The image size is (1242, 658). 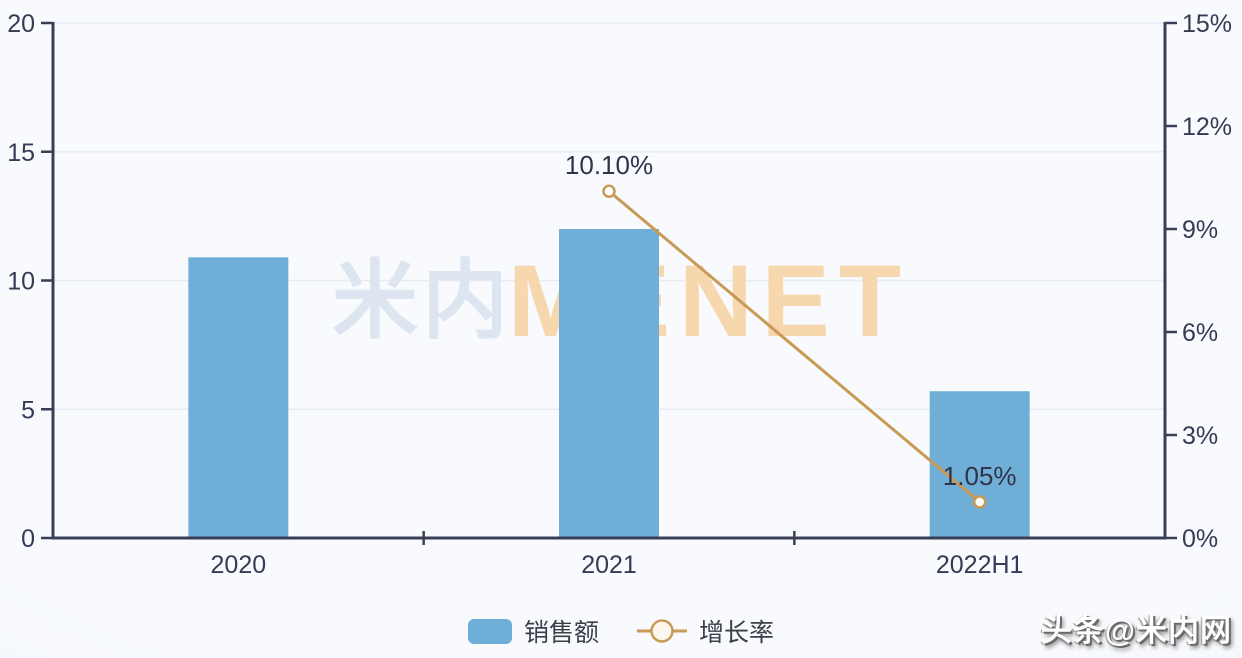 I want to click on growth-line, so click(x=794, y=347).